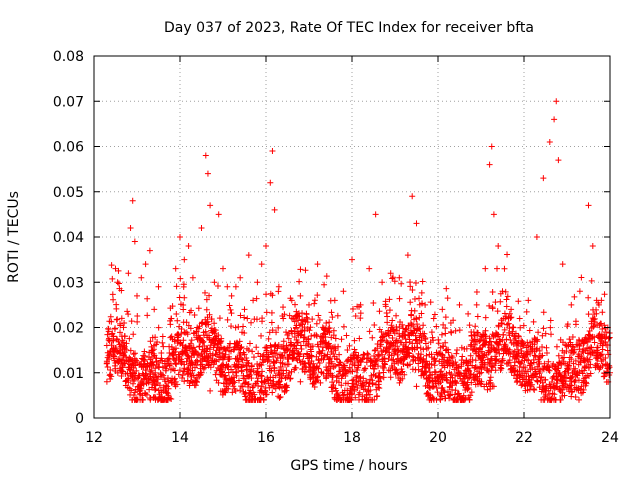  What do you see at coordinates (68, 283) in the screenshot?
I see `y-tick-label: 0.03` at bounding box center [68, 283].